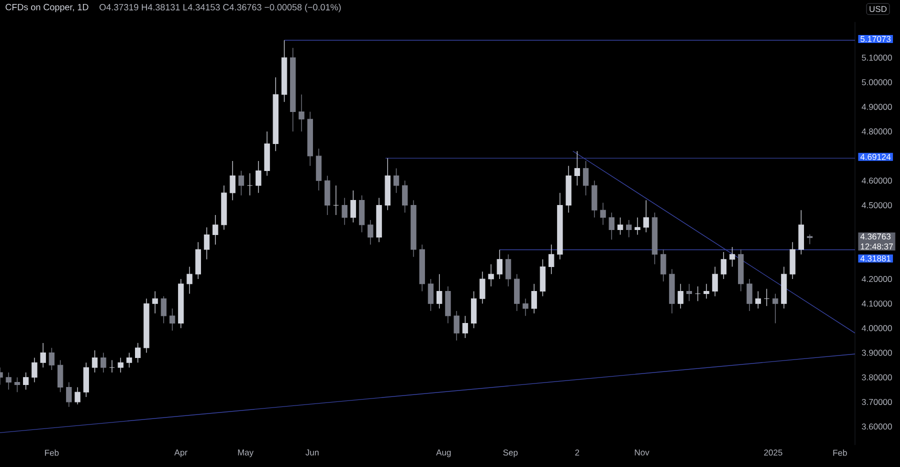 The width and height of the screenshot is (900, 467). I want to click on y-tick-label: 4.10000, so click(877, 303).